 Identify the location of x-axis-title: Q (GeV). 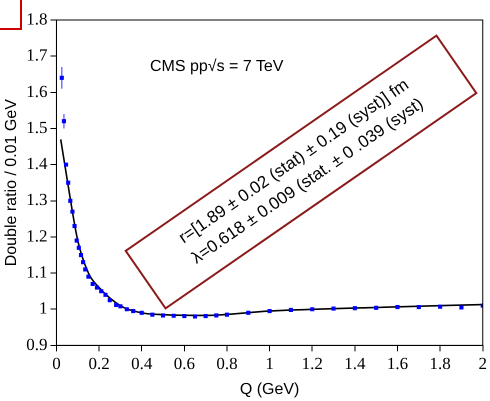
(270, 389).